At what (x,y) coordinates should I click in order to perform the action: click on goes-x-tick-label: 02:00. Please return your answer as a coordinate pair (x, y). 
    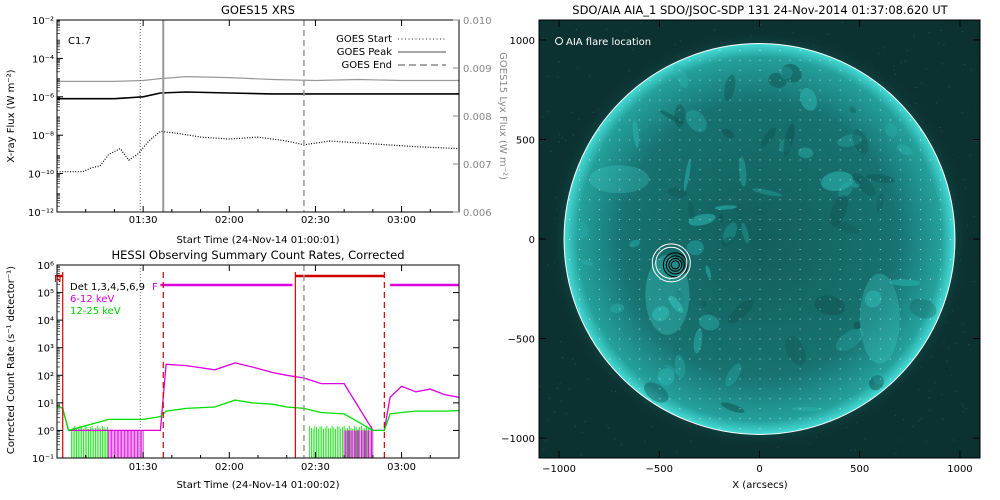
    Looking at the image, I should click on (229, 220).